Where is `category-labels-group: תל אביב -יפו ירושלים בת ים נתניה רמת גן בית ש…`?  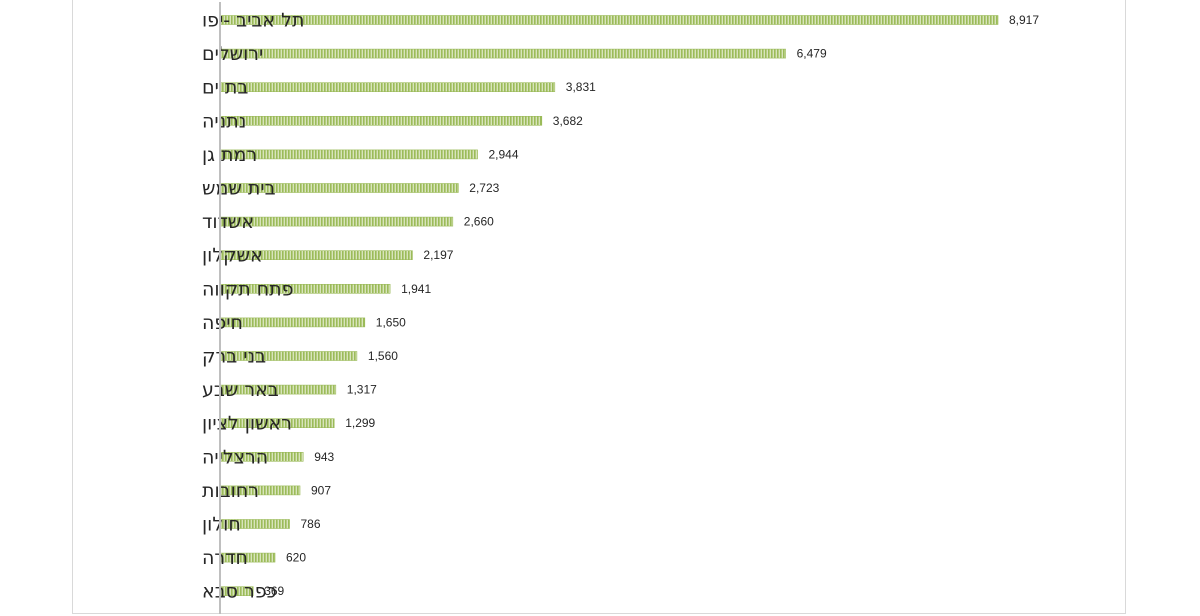
category-labels-group: תל אביב -יפו ירושלים בת ים נתניה רמת גן בית ש… is located at coordinates (253, 306).